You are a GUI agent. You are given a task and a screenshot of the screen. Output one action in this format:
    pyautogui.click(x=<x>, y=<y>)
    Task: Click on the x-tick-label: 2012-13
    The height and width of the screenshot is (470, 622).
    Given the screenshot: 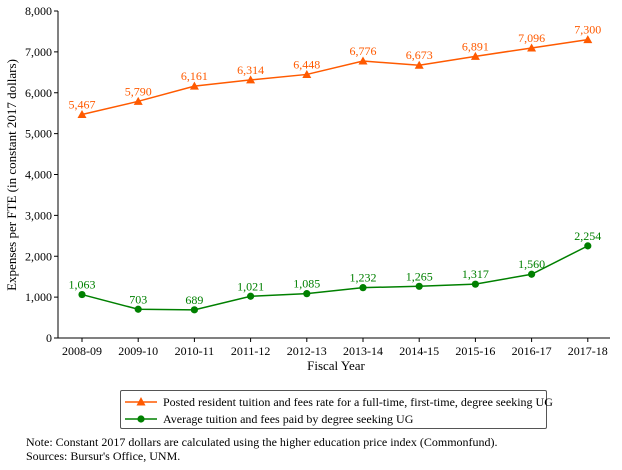 What is the action you would take?
    pyautogui.click(x=307, y=351)
    